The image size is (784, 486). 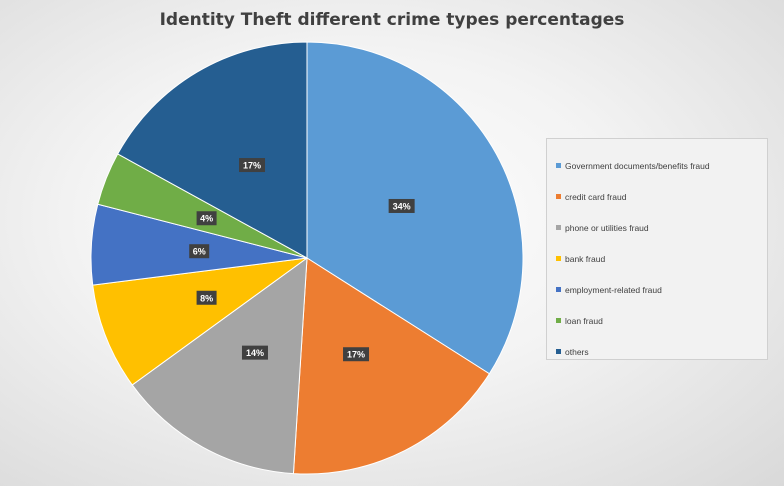 I want to click on legend-label: employment-related fraud, so click(x=613, y=289).